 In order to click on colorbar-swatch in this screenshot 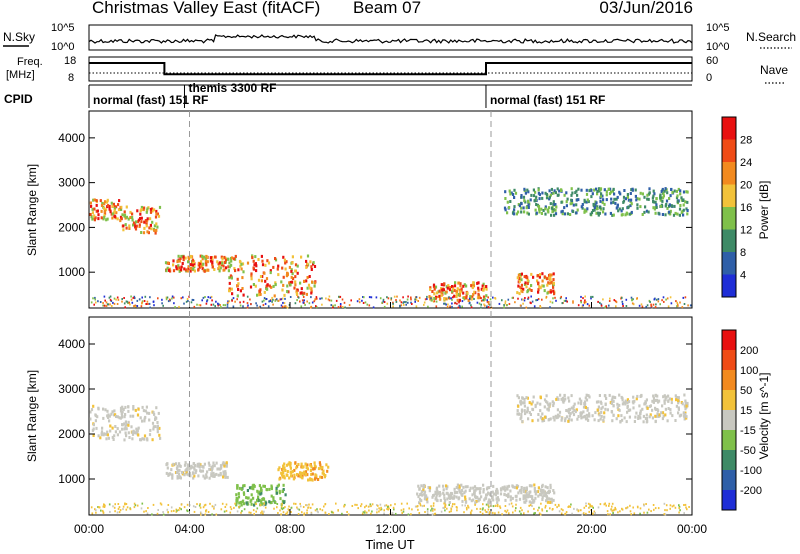, I will do `click(729, 241)`.